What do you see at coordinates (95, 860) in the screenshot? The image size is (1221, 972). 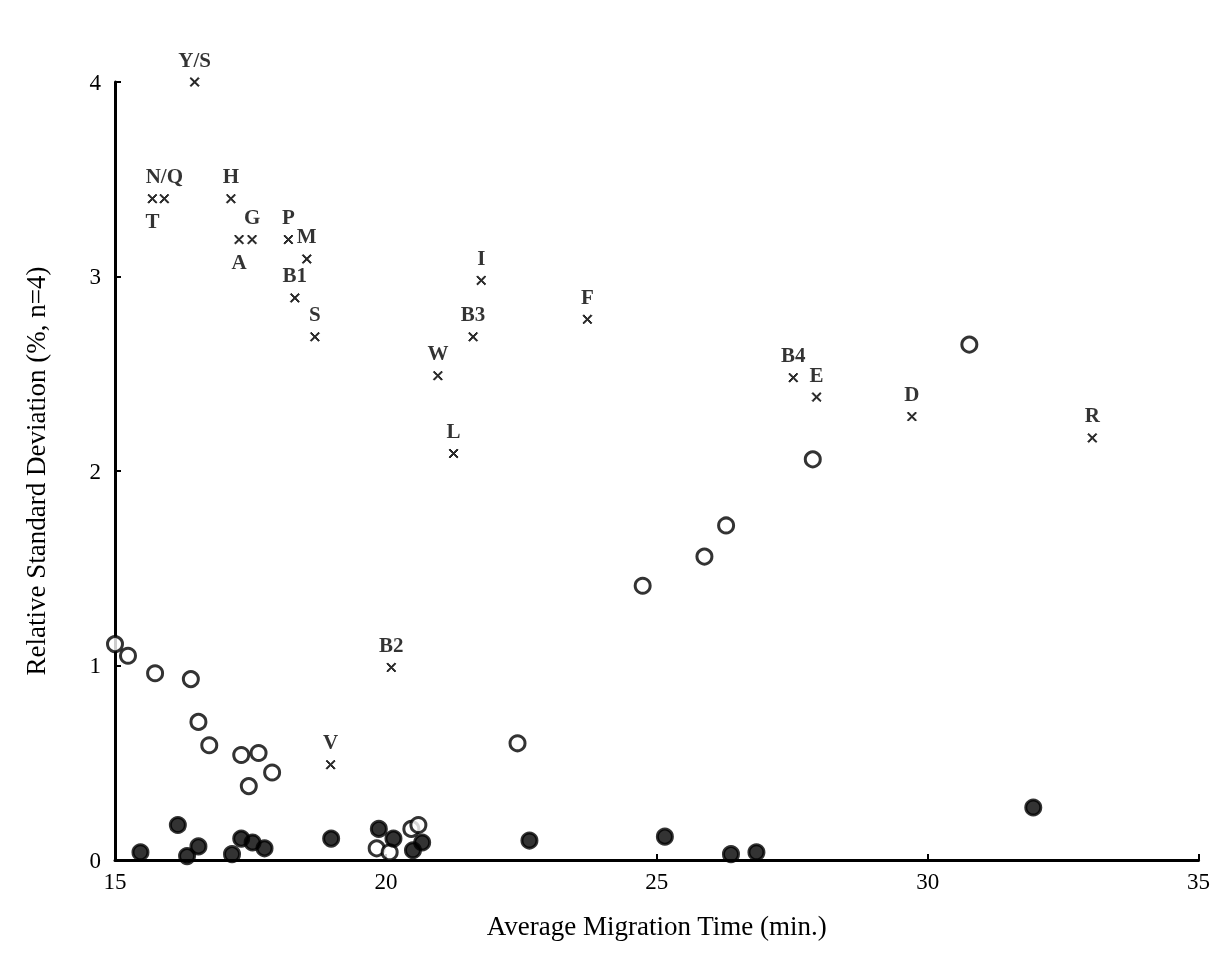 I see `y-tick-label: 0` at bounding box center [95, 860].